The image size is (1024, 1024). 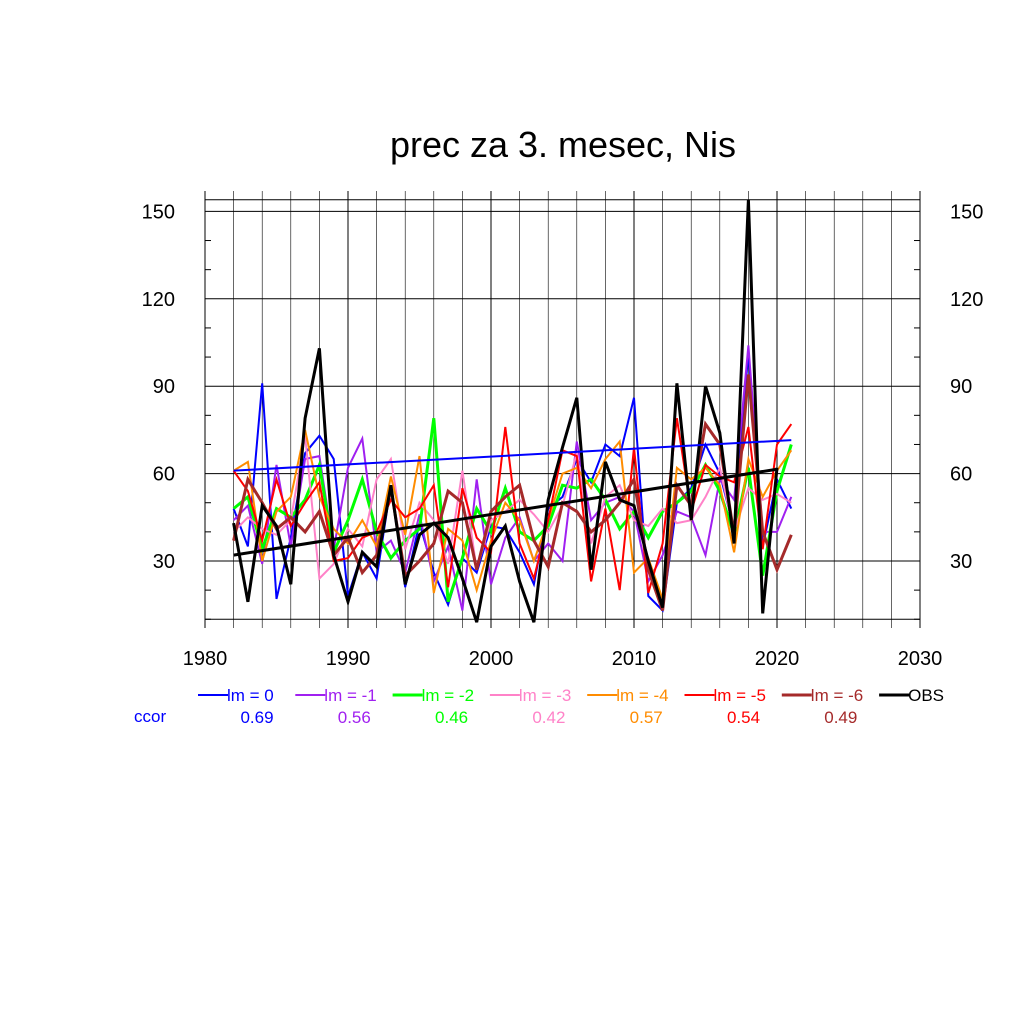 I want to click on ccor-value: 0.56, so click(x=354, y=717).